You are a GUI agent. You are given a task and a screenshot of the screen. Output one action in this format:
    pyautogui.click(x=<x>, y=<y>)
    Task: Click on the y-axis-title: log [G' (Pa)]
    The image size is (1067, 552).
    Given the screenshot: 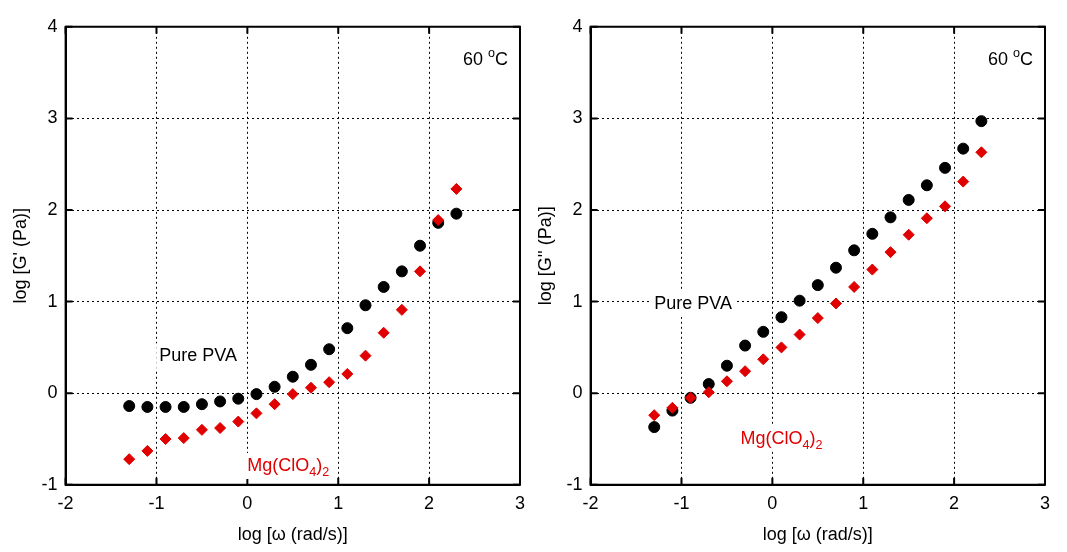 What is the action you would take?
    pyautogui.click(x=19, y=256)
    